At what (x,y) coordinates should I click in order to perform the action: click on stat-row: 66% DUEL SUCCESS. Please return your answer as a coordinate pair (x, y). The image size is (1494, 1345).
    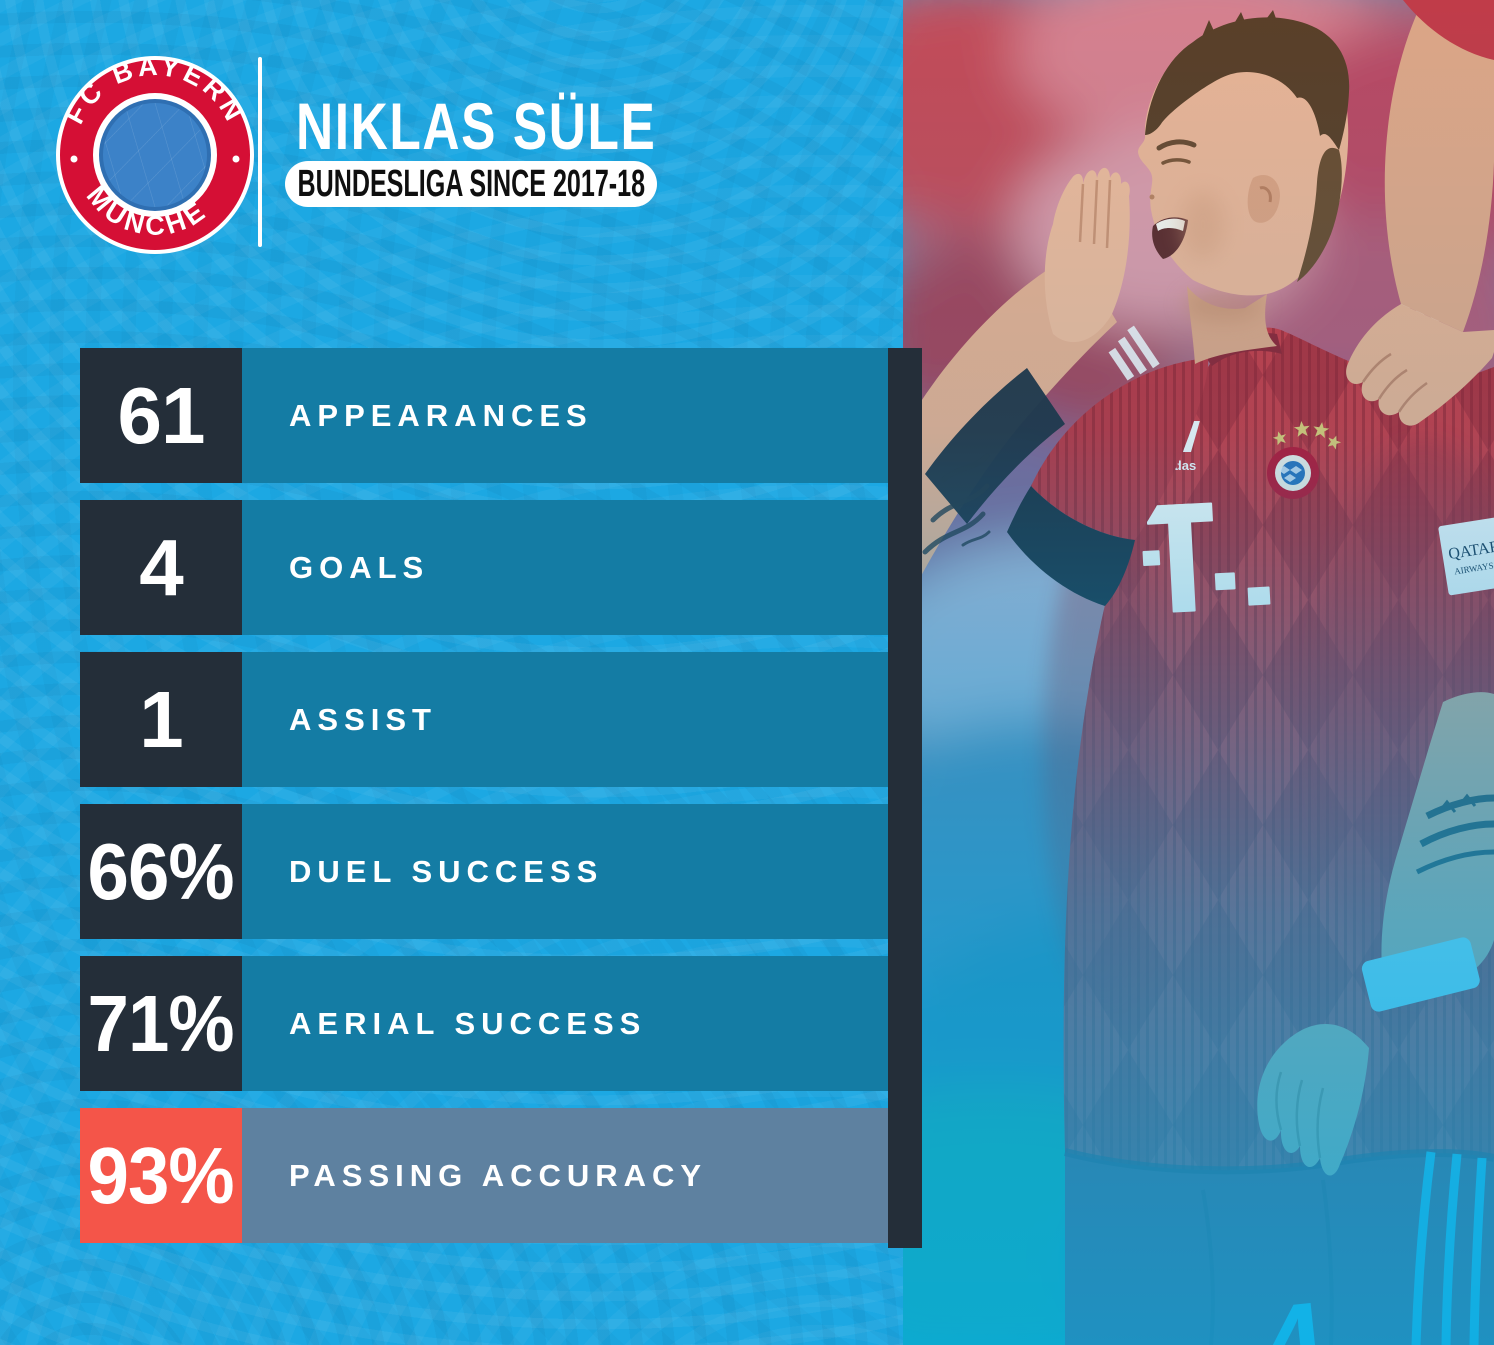
    Looking at the image, I should click on (484, 871).